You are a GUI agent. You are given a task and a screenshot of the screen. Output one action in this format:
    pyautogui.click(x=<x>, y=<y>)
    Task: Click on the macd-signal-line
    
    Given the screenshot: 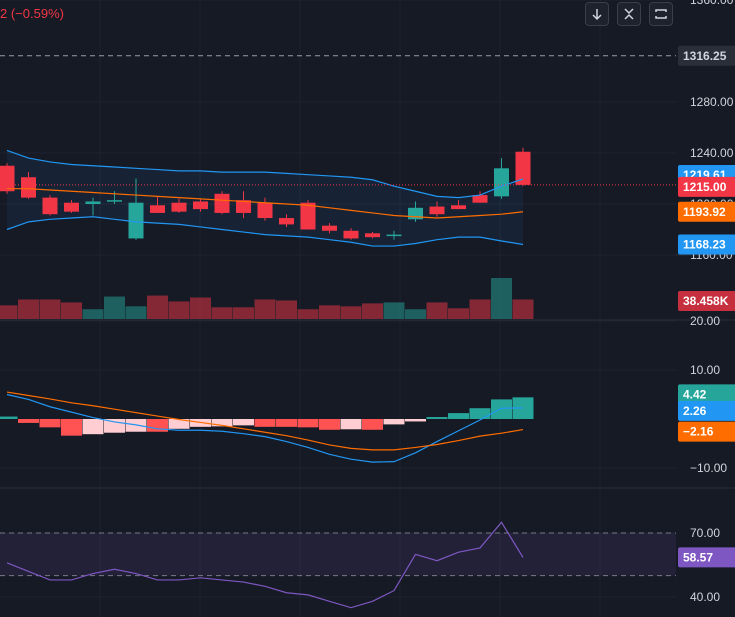 What is the action you would take?
    pyautogui.click(x=265, y=421)
    